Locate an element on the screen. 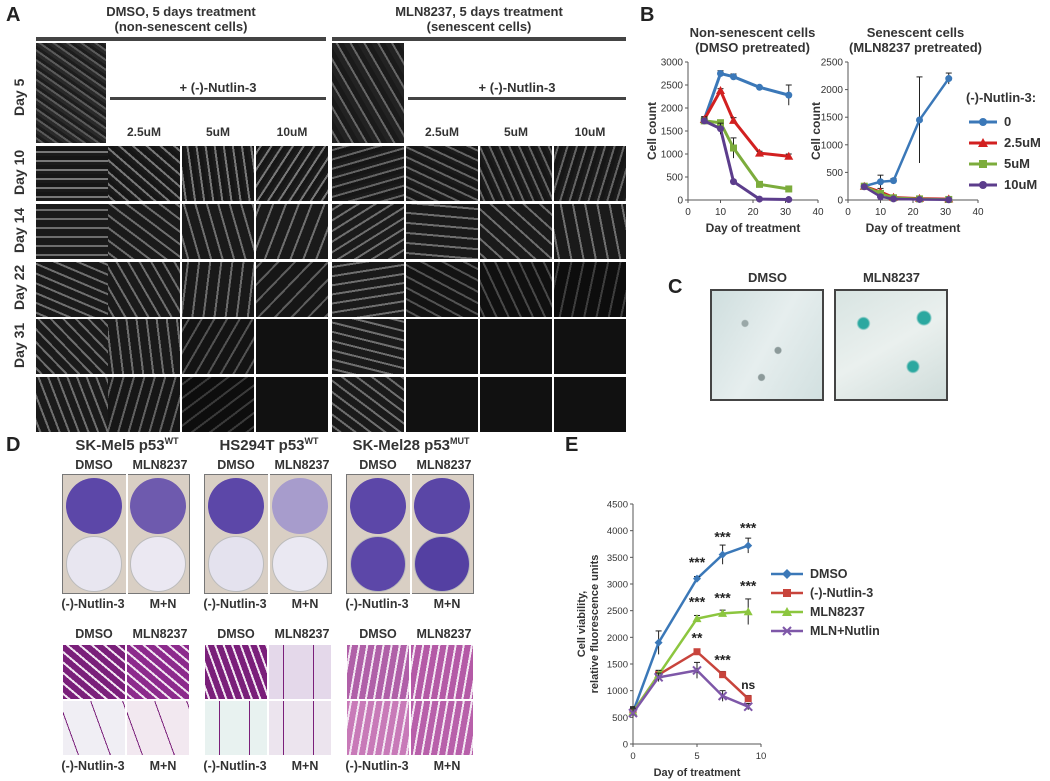 The image size is (1050, 781). micrograph-r5-c4 is located at coordinates (292, 404).